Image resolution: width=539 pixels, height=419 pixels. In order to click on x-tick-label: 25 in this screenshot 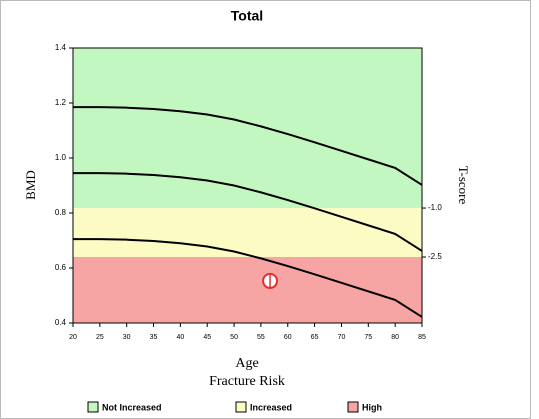, I will do `click(100, 337)`.